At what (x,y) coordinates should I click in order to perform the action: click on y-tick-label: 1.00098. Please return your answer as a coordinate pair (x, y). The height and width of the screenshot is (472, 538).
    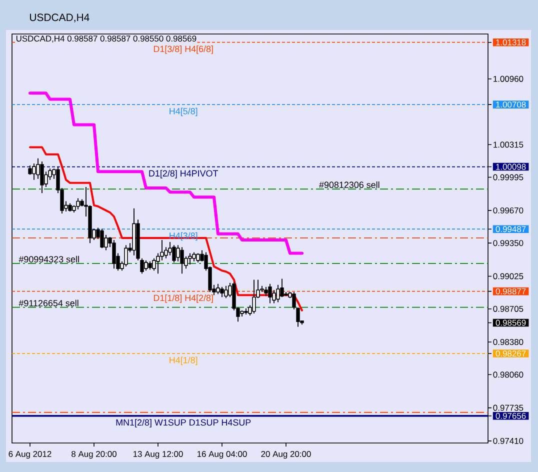
    Looking at the image, I should click on (511, 167).